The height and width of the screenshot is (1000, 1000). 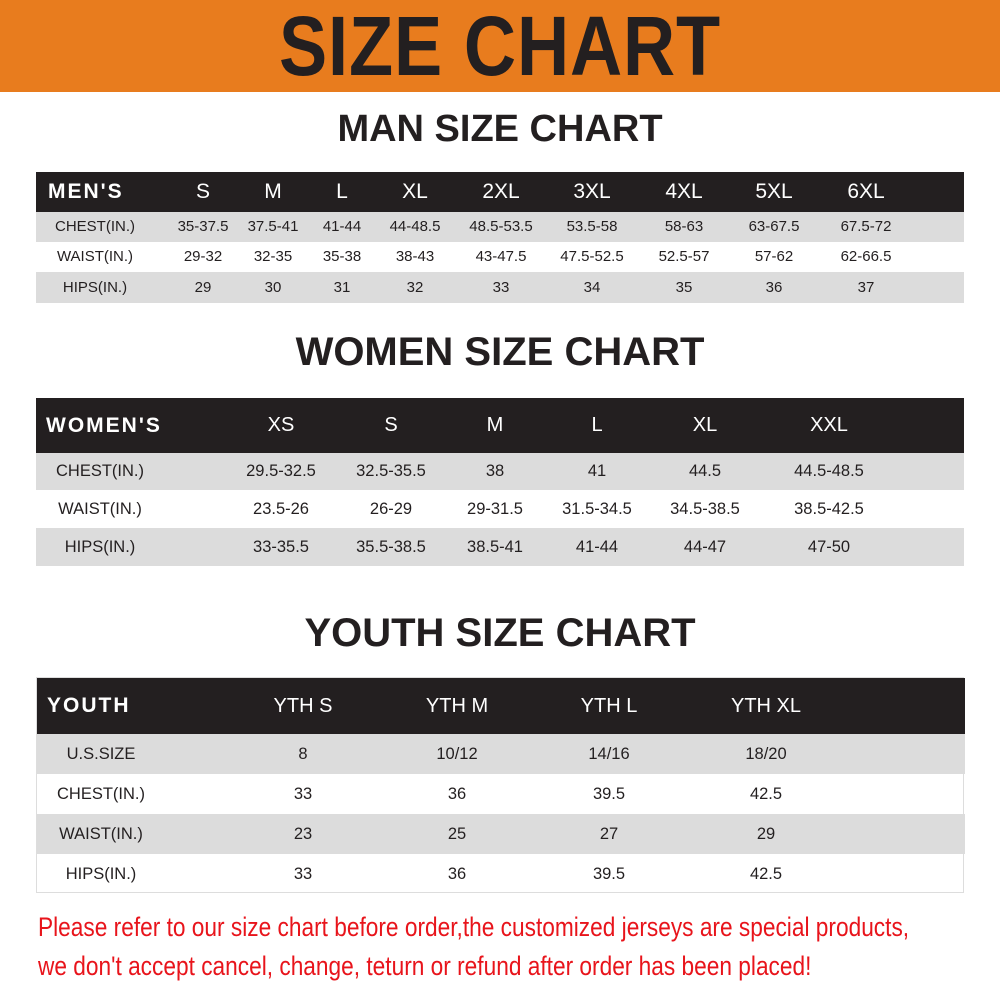 I want to click on table-cell: 62-66.5, so click(x=866, y=256).